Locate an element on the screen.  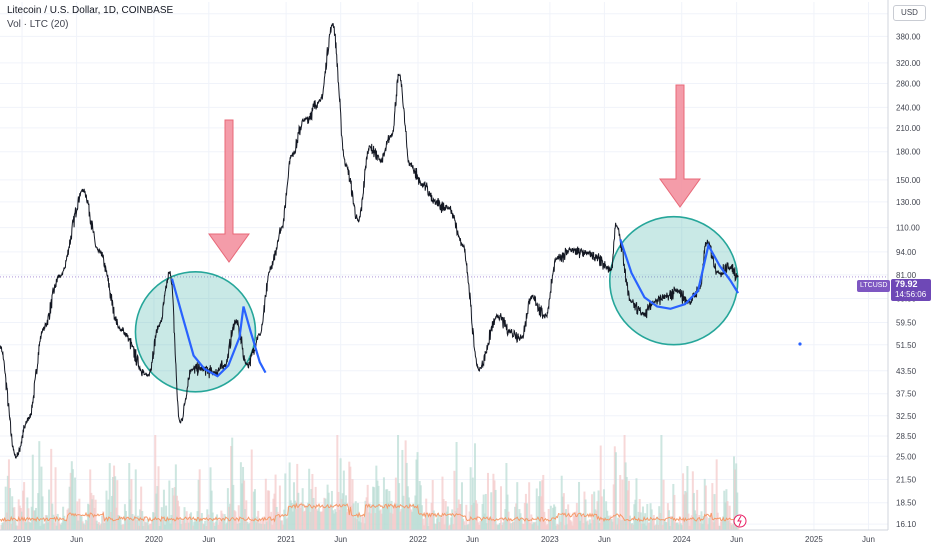
price-tick-label: 43.50 is located at coordinates (906, 371).